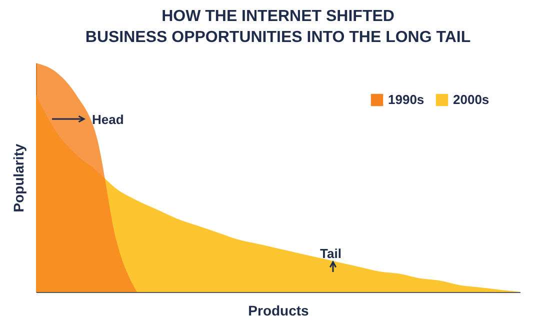 The width and height of the screenshot is (550, 330). Describe the element at coordinates (108, 119) in the screenshot. I see `annotation: Head` at that location.